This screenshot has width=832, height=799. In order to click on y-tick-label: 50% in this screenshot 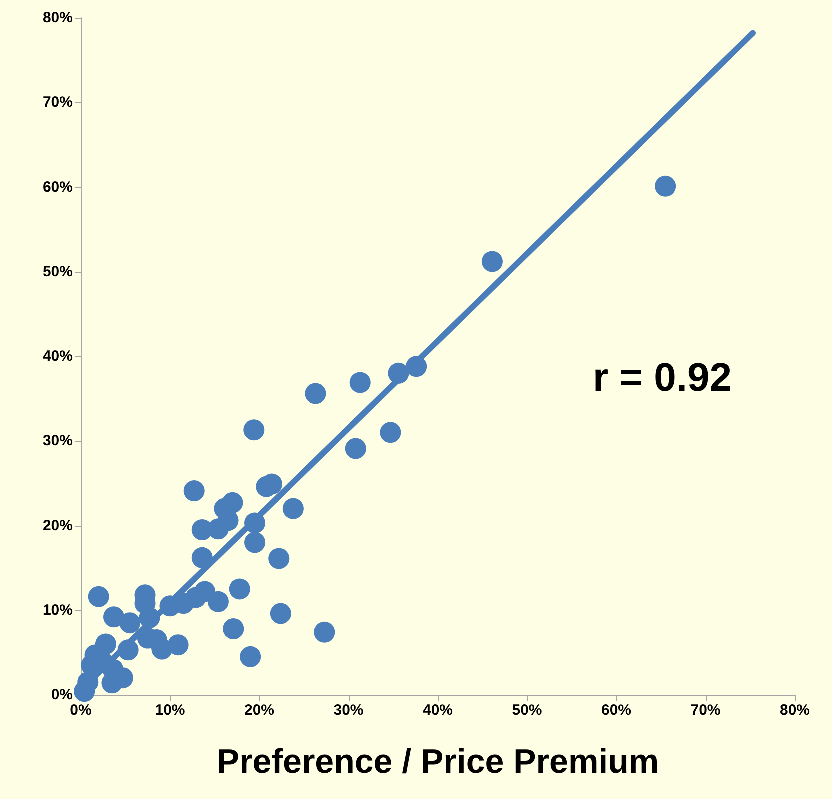, I will do `click(57, 271)`.